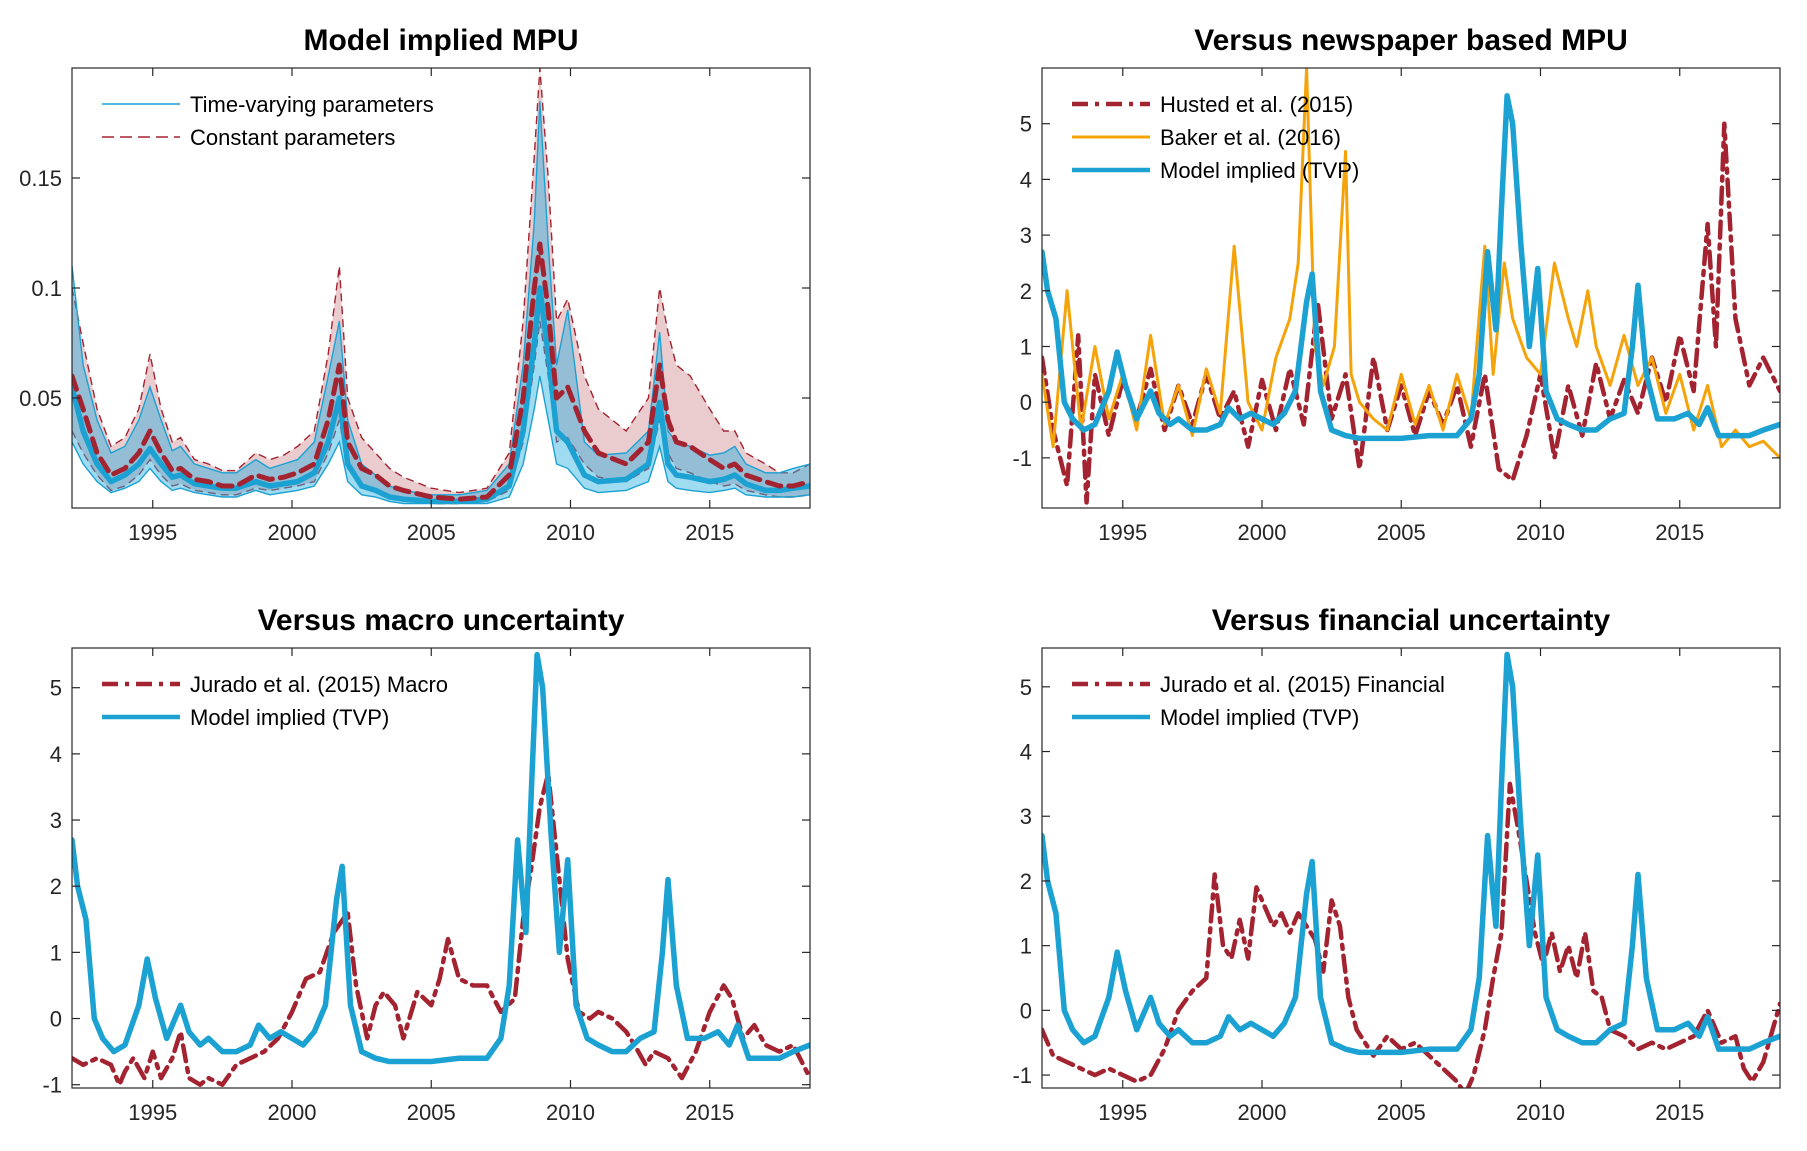  Describe the element at coordinates (1411, 40) in the screenshot. I see `chart-title: Versus newspaper based MPU` at that location.